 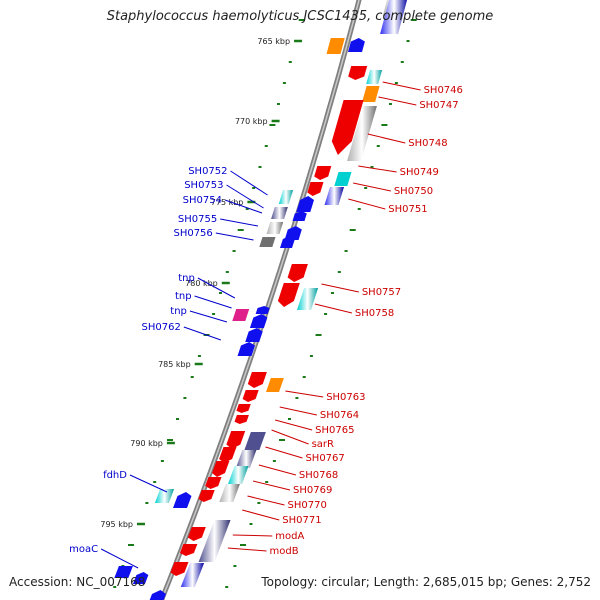 What do you see at coordinates (146, 443) in the screenshot?
I see `kbp-label: 790 kbp` at bounding box center [146, 443].